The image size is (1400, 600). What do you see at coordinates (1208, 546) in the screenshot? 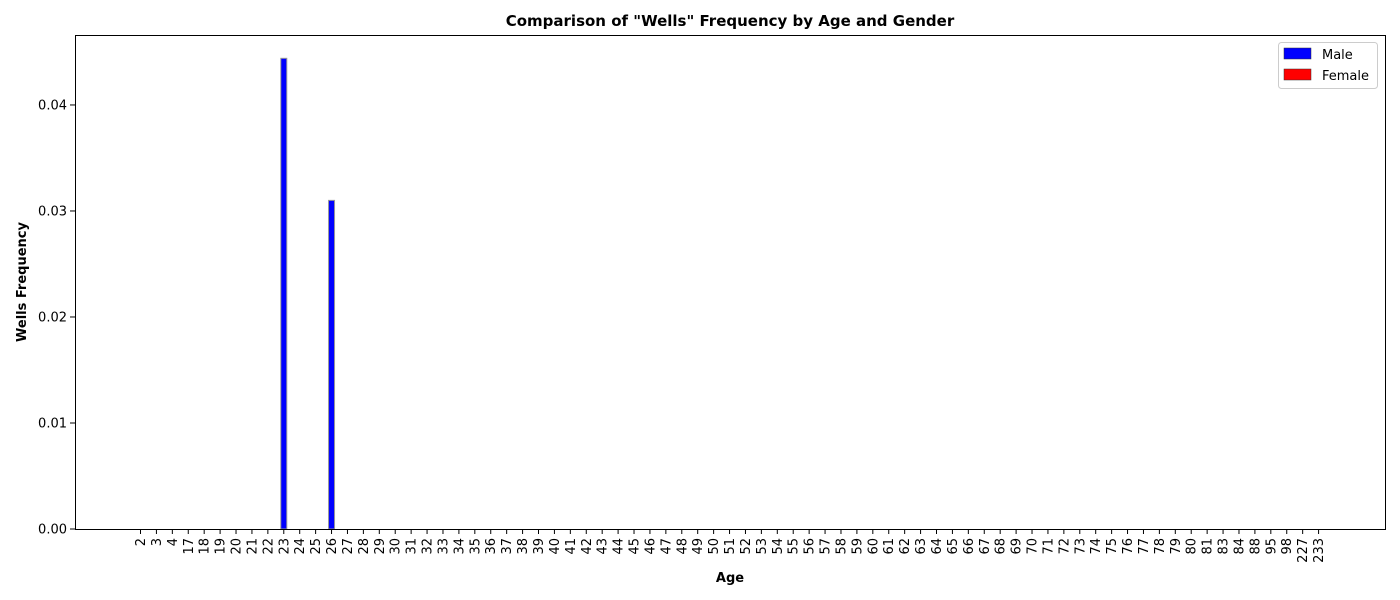
I see `x-tick-label: 81` at bounding box center [1208, 546].